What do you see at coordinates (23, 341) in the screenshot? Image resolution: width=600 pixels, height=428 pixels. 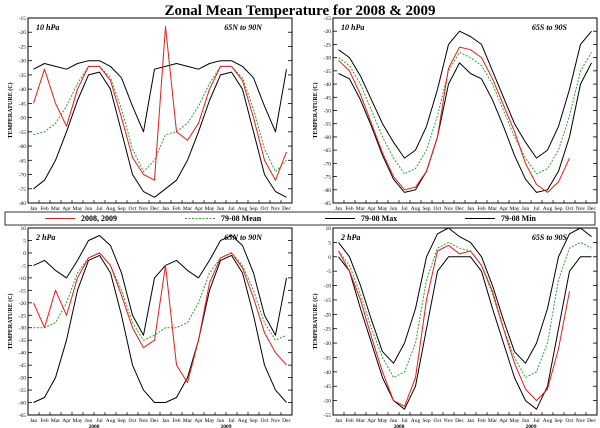 I see `y-tick-label: -35` at bounding box center [23, 341].